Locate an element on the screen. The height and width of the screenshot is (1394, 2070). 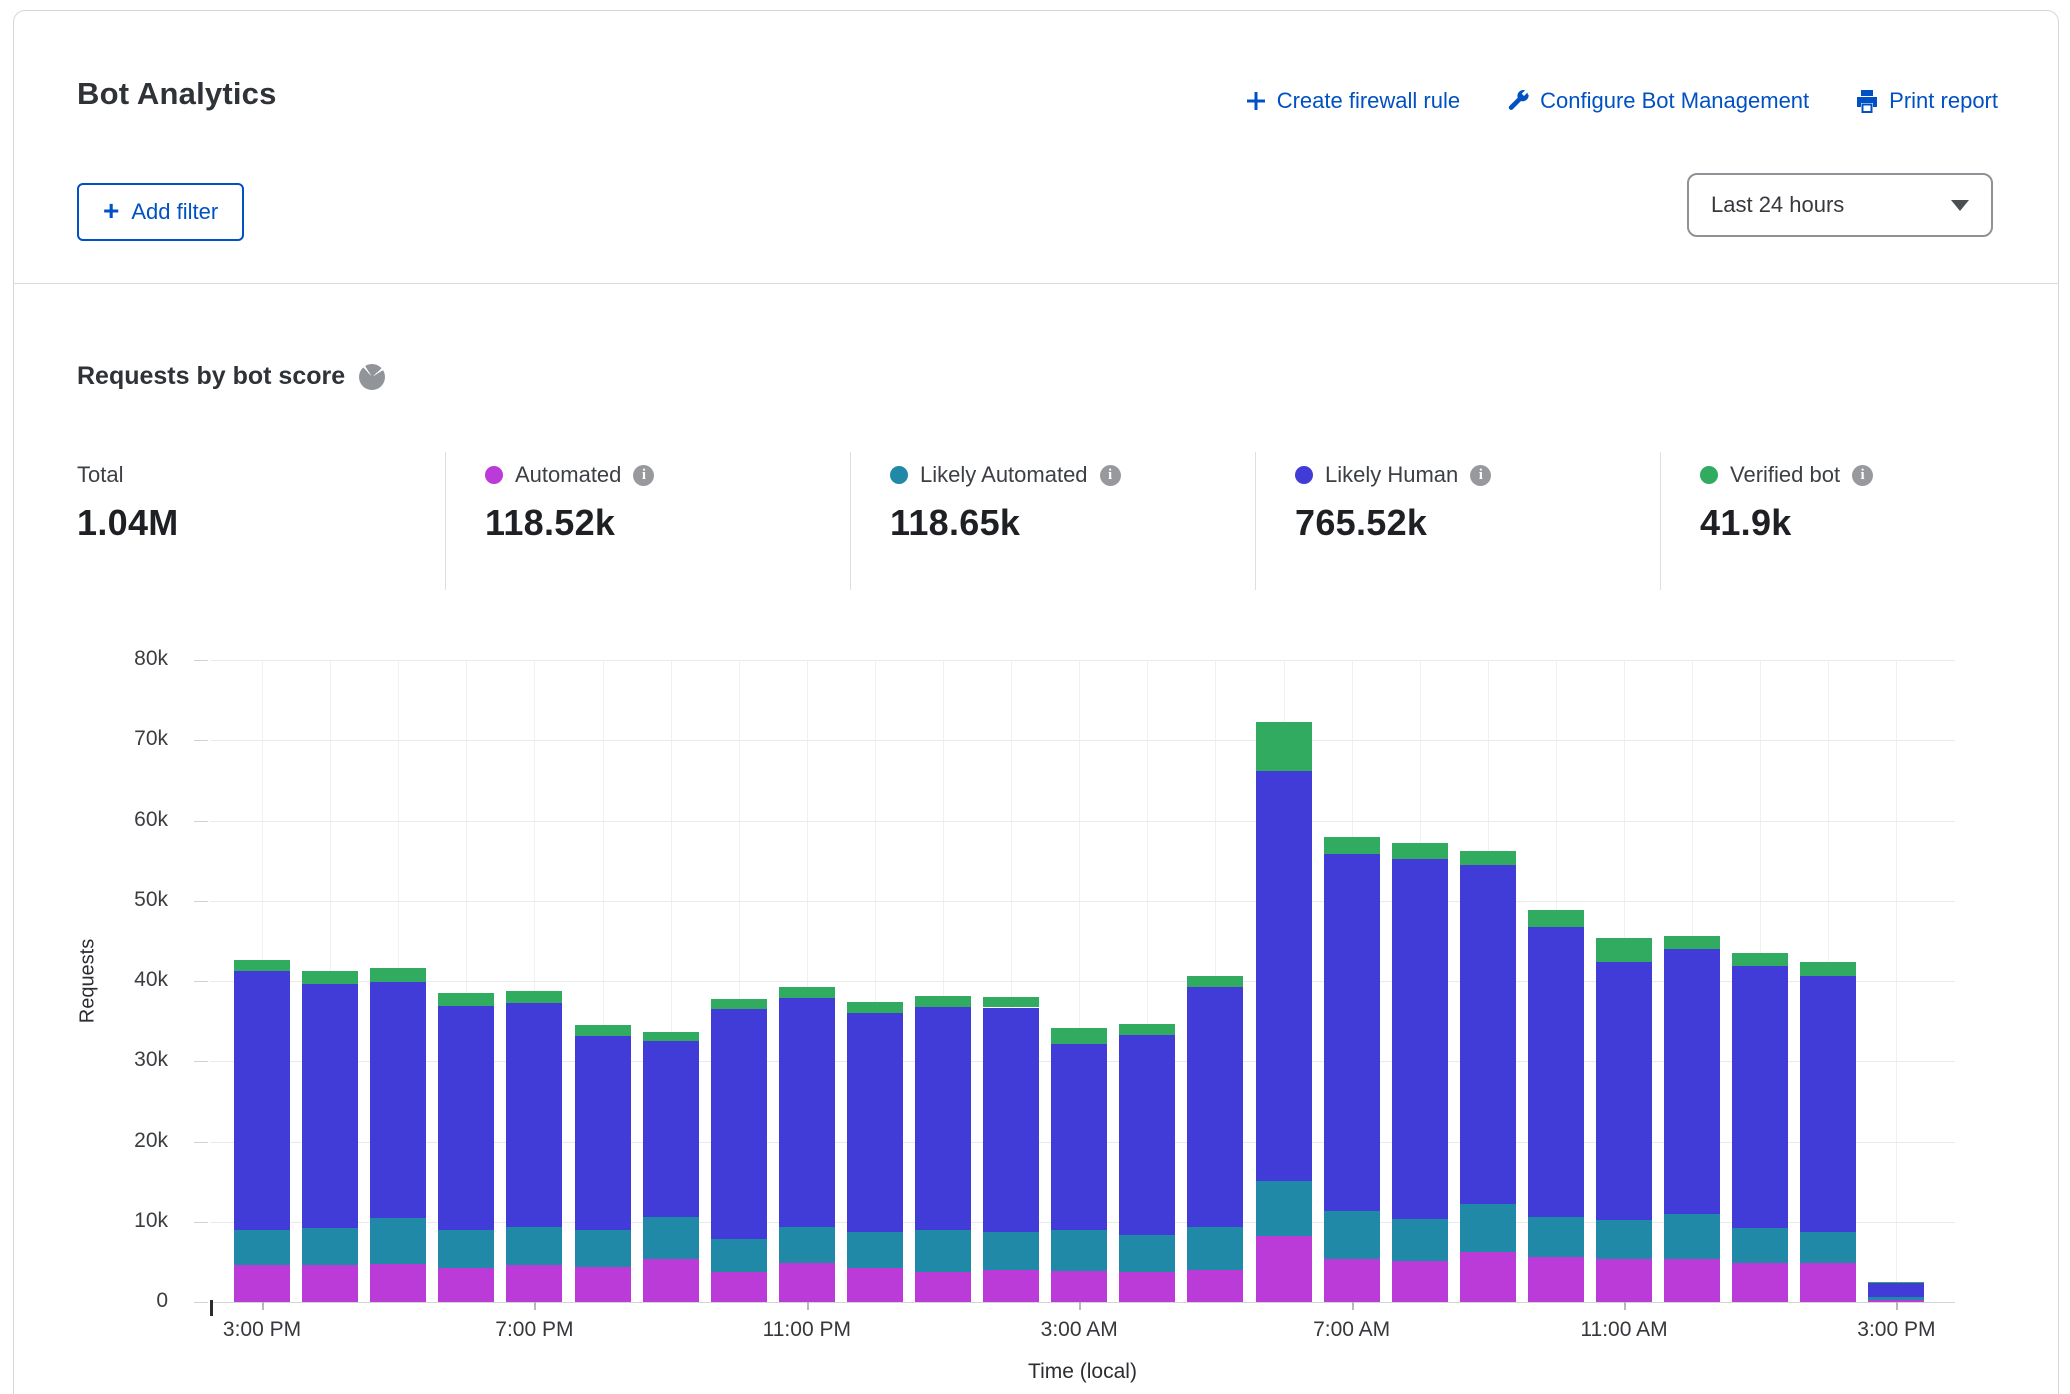
print-report-link: Print report is located at coordinates (1926, 101).